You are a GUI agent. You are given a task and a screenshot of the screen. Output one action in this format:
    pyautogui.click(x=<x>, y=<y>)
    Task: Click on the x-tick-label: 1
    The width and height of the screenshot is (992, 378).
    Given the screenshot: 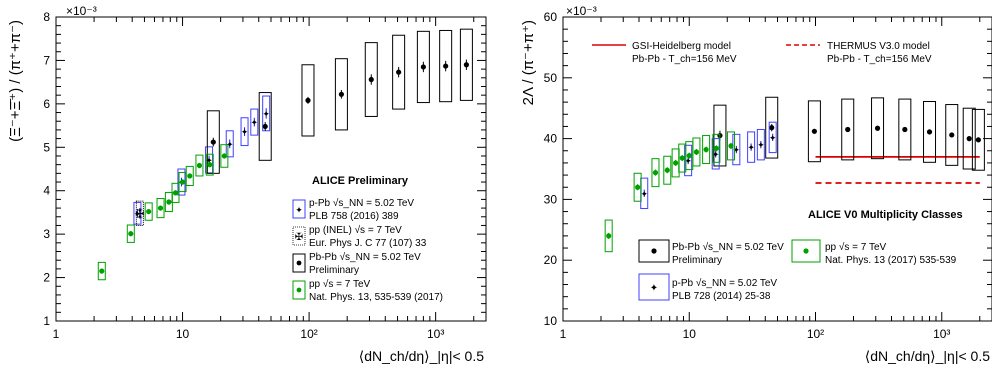 What is the action you would take?
    pyautogui.click(x=56, y=334)
    